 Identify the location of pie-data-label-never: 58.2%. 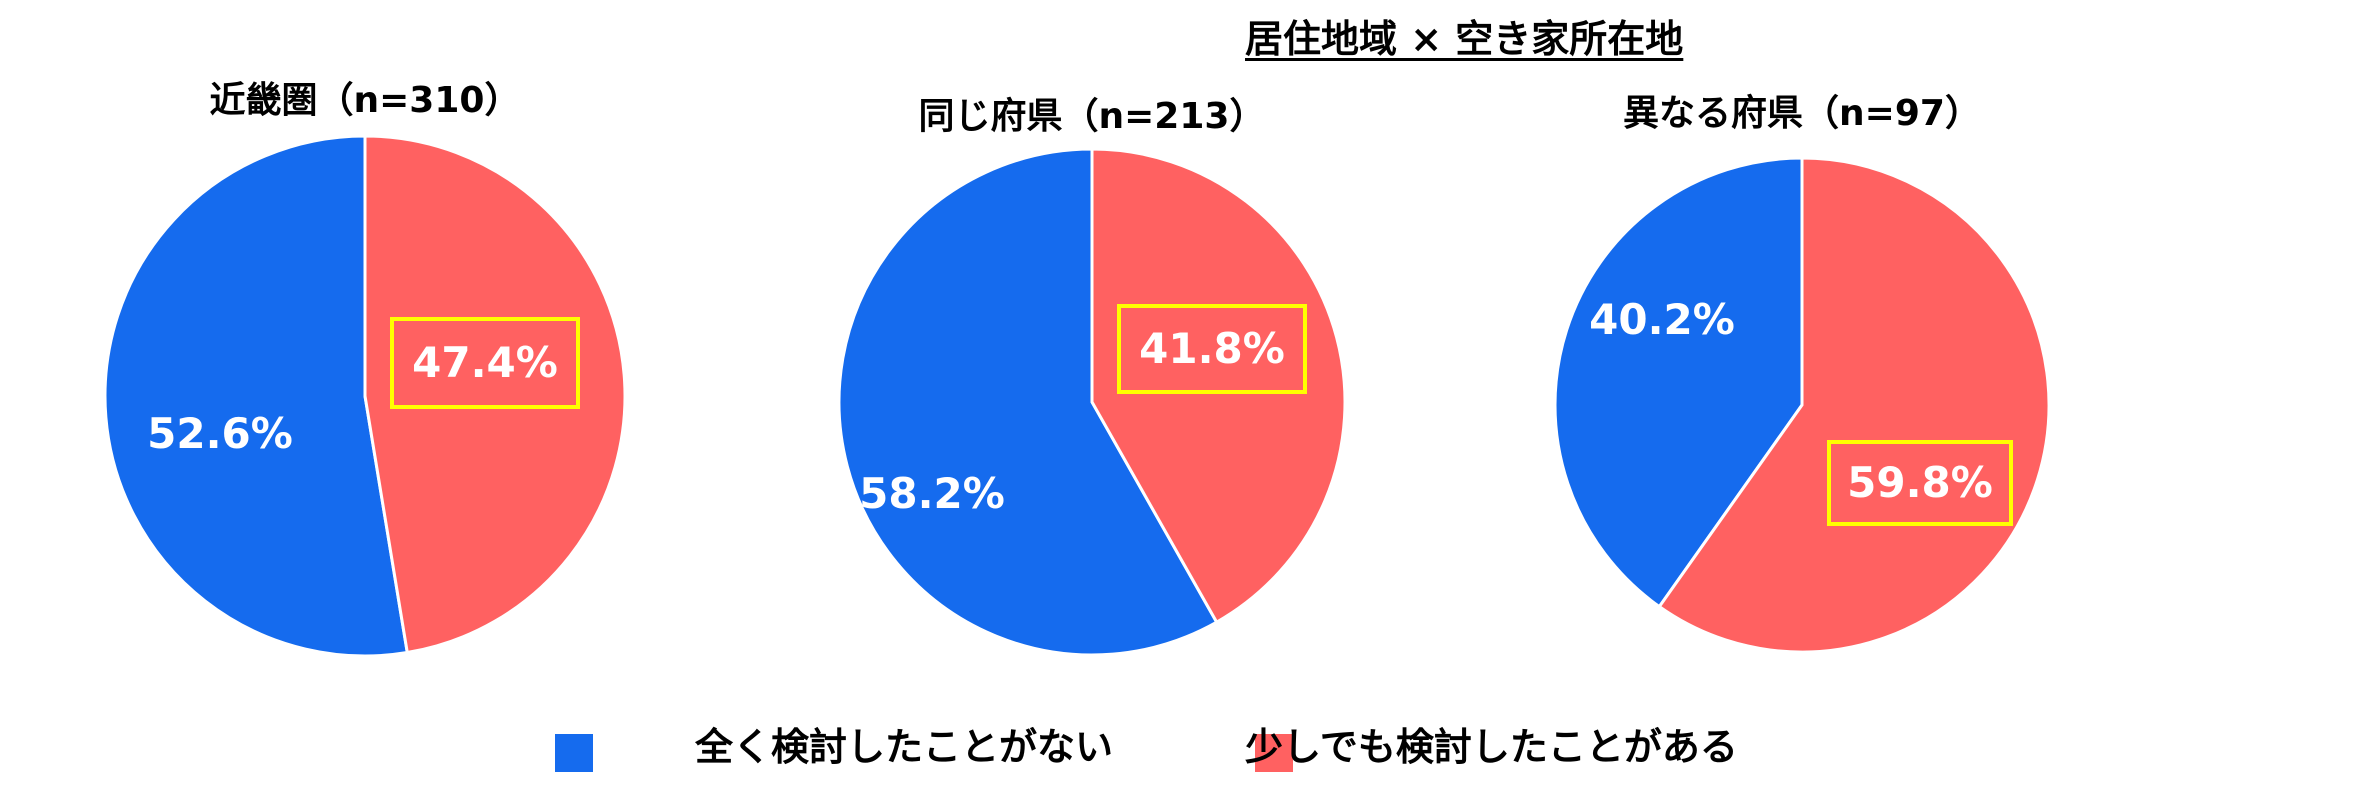
(932, 493).